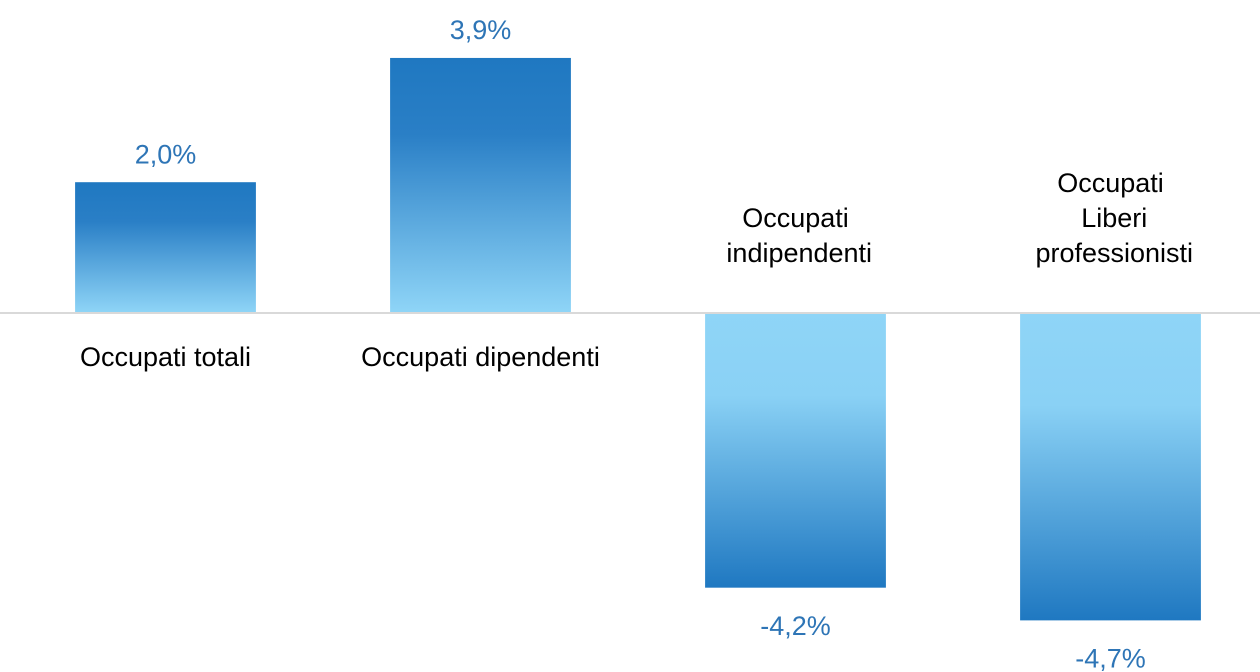 This screenshot has width=1260, height=672. What do you see at coordinates (480, 357) in the screenshot?
I see `category-label: Occupati dipendenti` at bounding box center [480, 357].